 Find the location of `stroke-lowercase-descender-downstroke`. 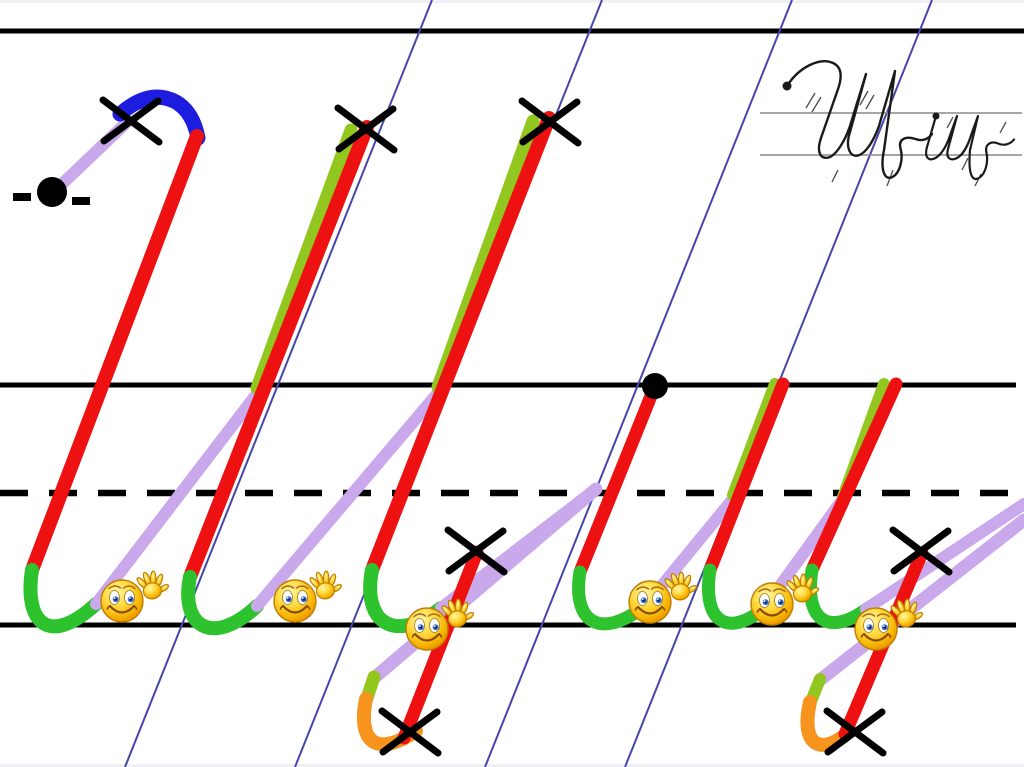

stroke-lowercase-descender-downstroke is located at coordinates (918, 600).